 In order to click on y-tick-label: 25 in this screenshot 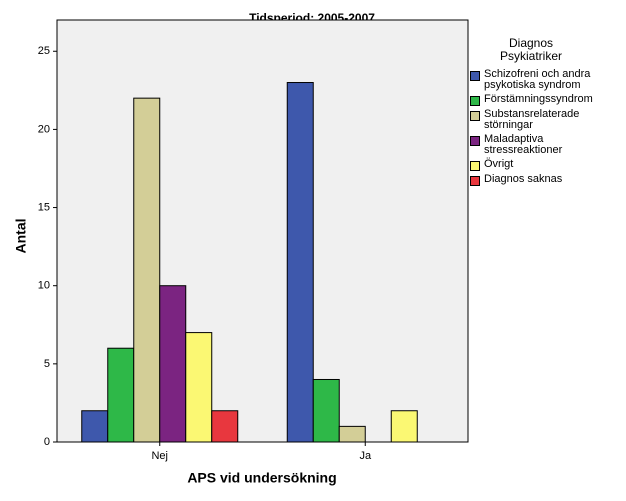, I will do `click(44, 51)`.